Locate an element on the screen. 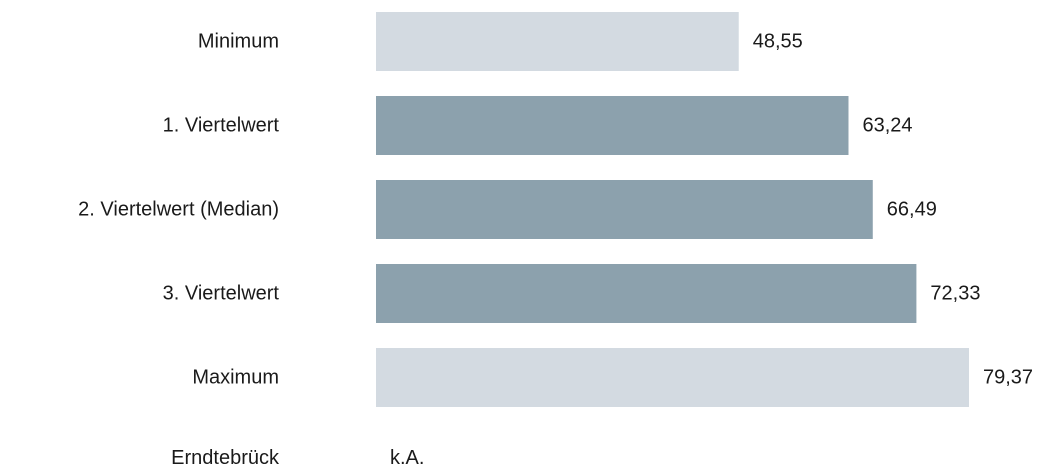 Image resolution: width=1054 pixels, height=472 pixels. bar-maximum is located at coordinates (672, 377).